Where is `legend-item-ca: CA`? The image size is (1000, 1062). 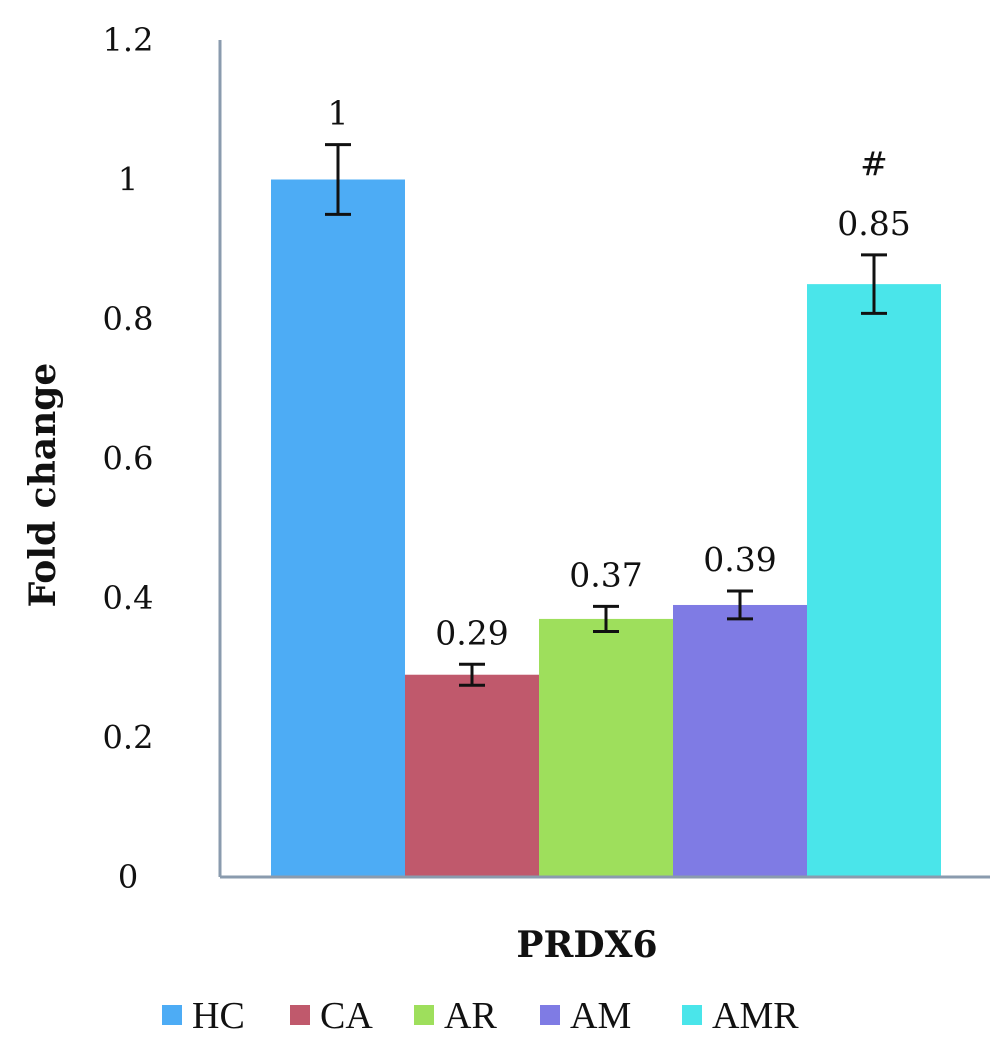
legend-item-ca: CA is located at coordinates (331, 1016).